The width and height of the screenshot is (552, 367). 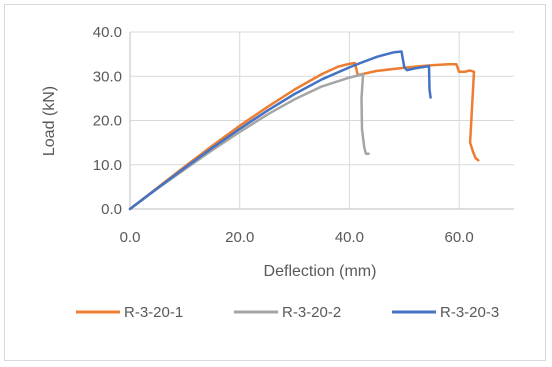 I want to click on legend: R-3-20-1 R-3-20-2 R-3-20-3, so click(x=287, y=312).